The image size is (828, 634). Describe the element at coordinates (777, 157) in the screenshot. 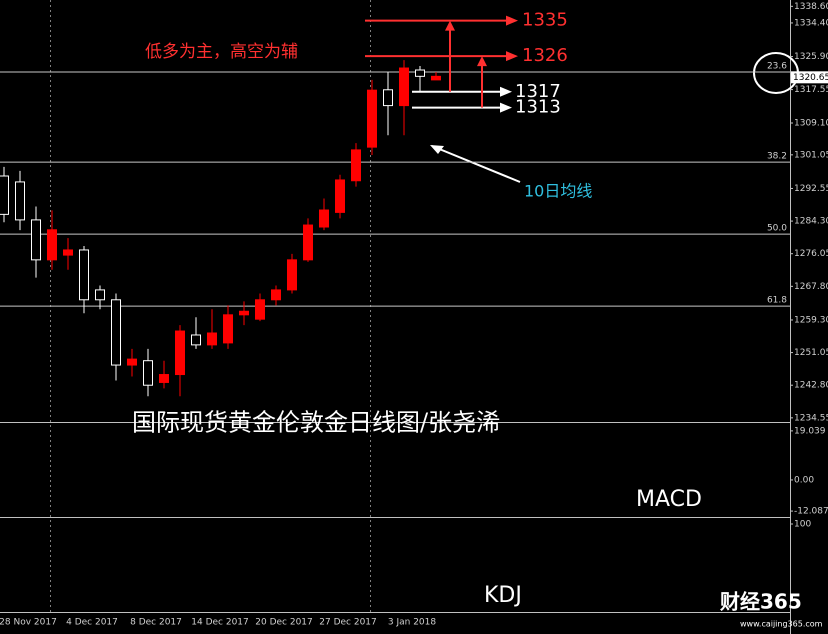

I see `fib-label: 38.2` at that location.